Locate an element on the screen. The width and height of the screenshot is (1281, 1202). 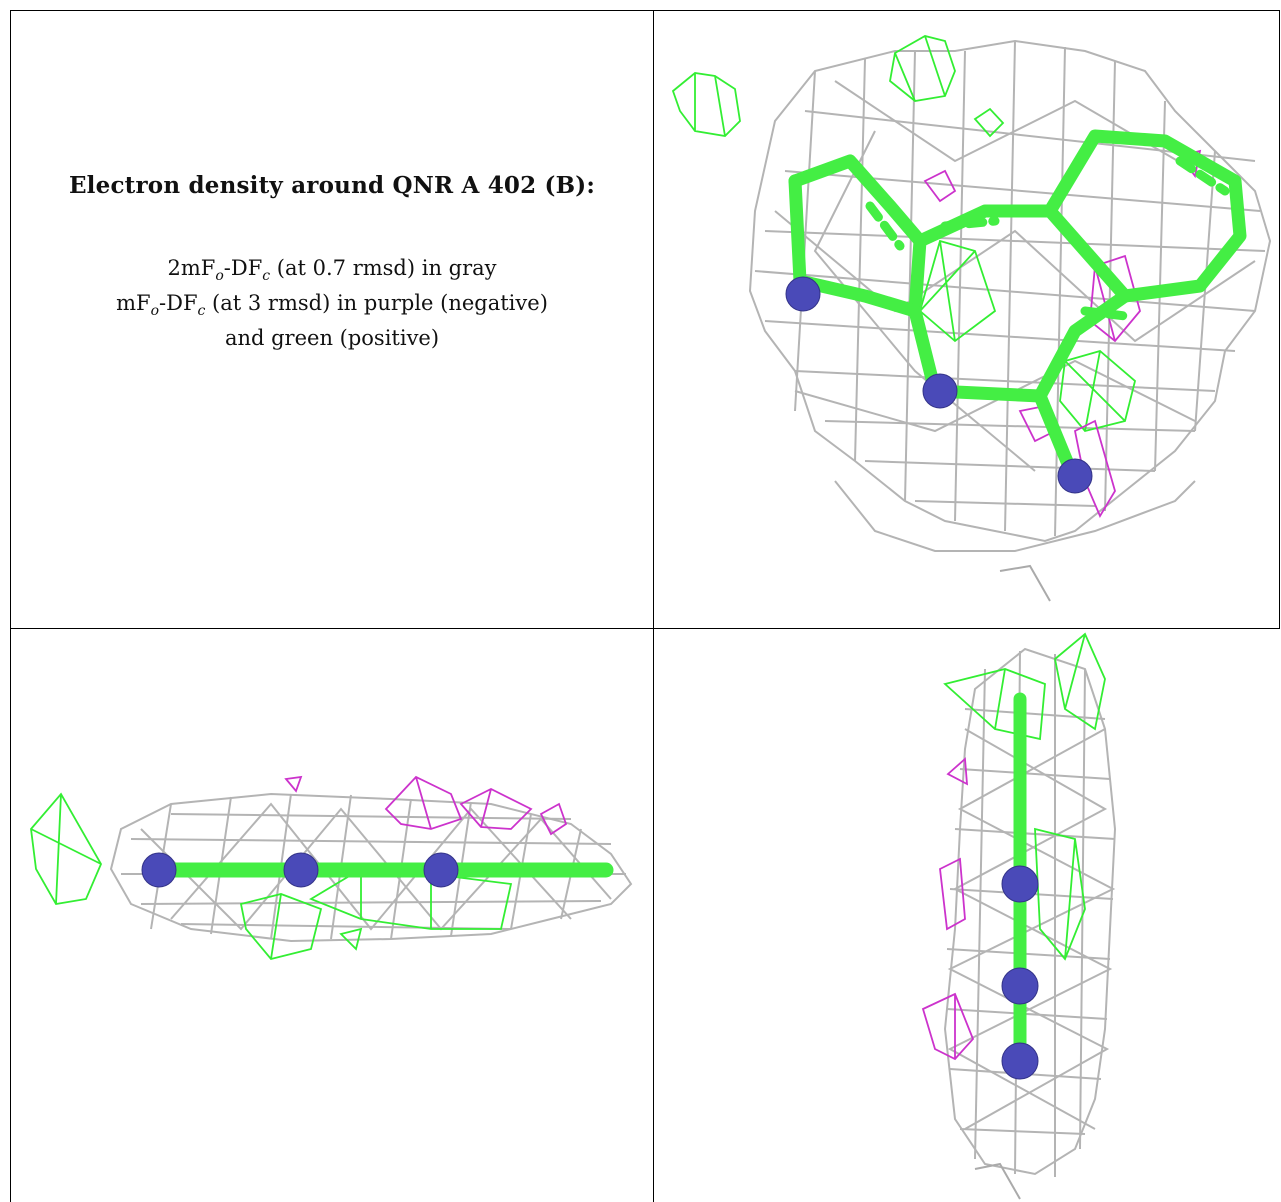
ligand-double-bond-dashes is located at coordinates (1047, 238).